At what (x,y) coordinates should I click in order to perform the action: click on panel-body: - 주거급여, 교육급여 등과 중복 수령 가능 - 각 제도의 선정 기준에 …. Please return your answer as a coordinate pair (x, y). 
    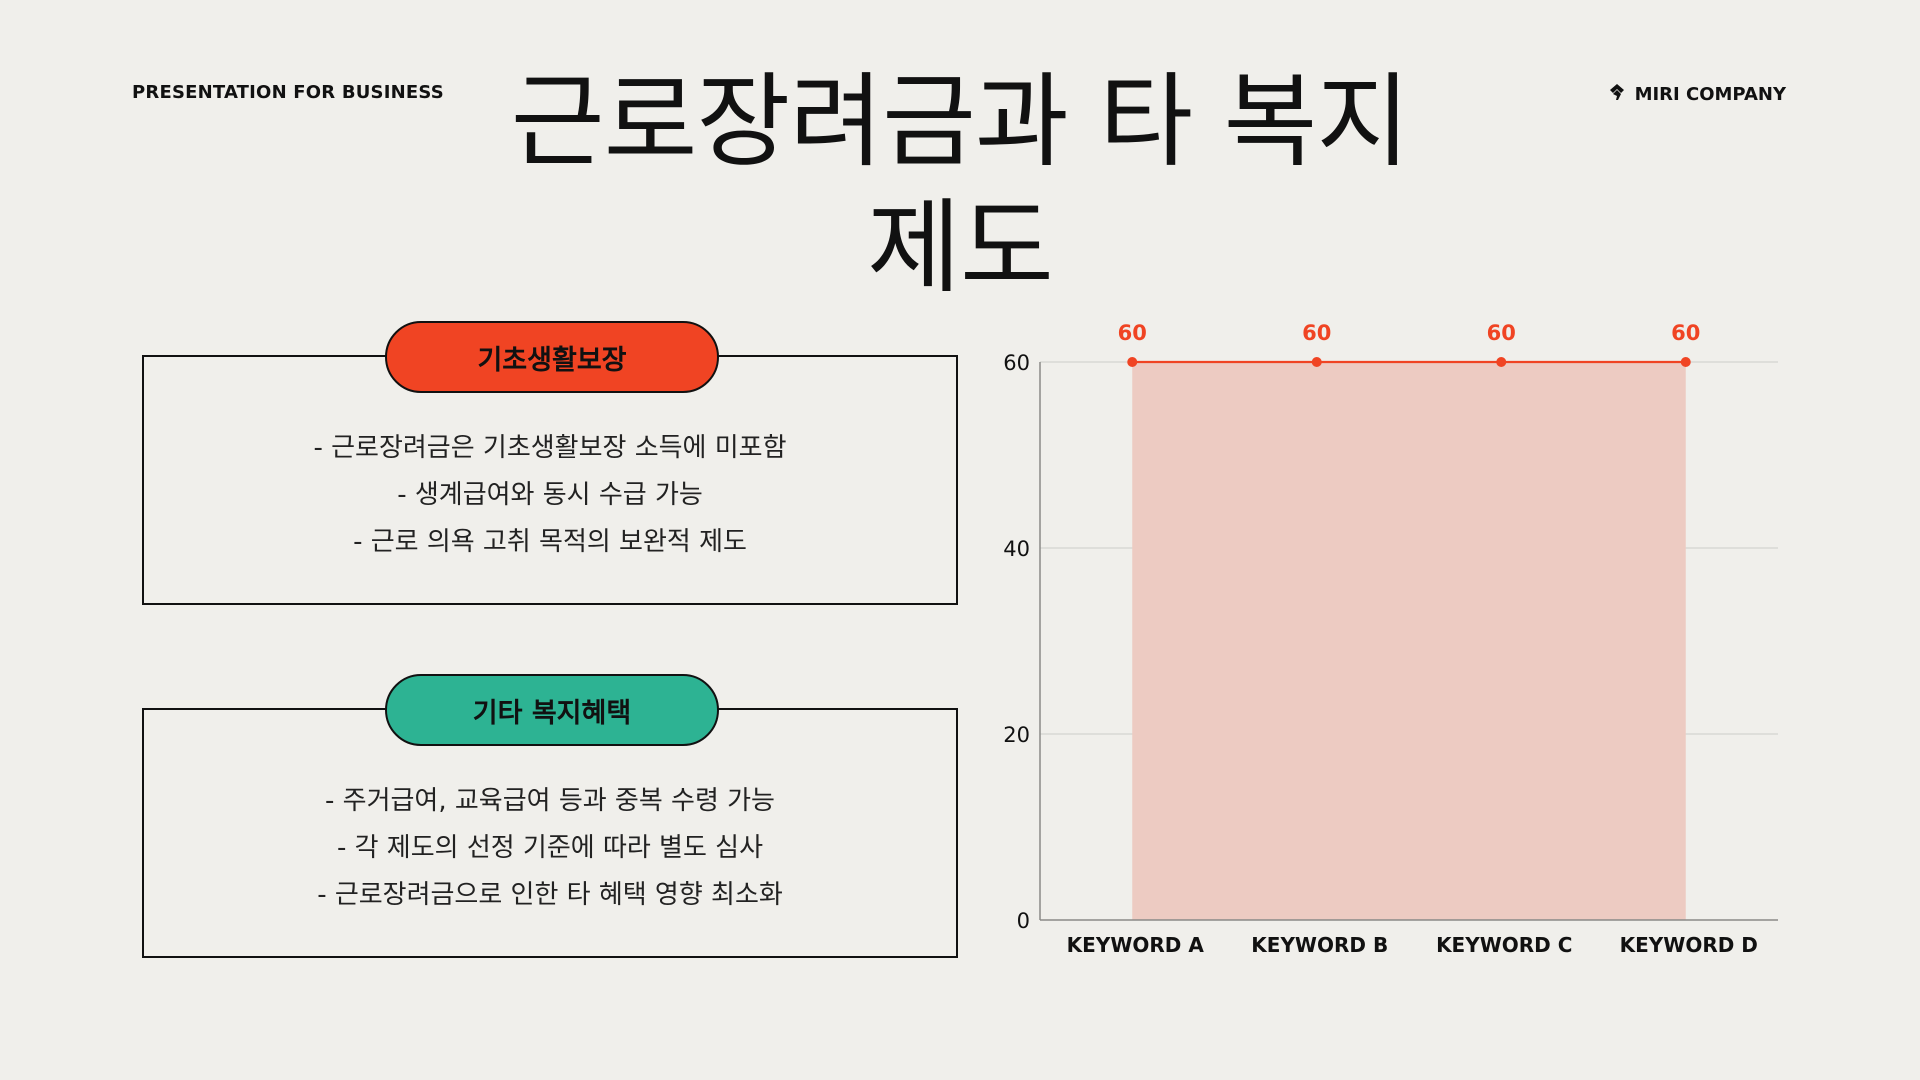
    Looking at the image, I should click on (550, 848).